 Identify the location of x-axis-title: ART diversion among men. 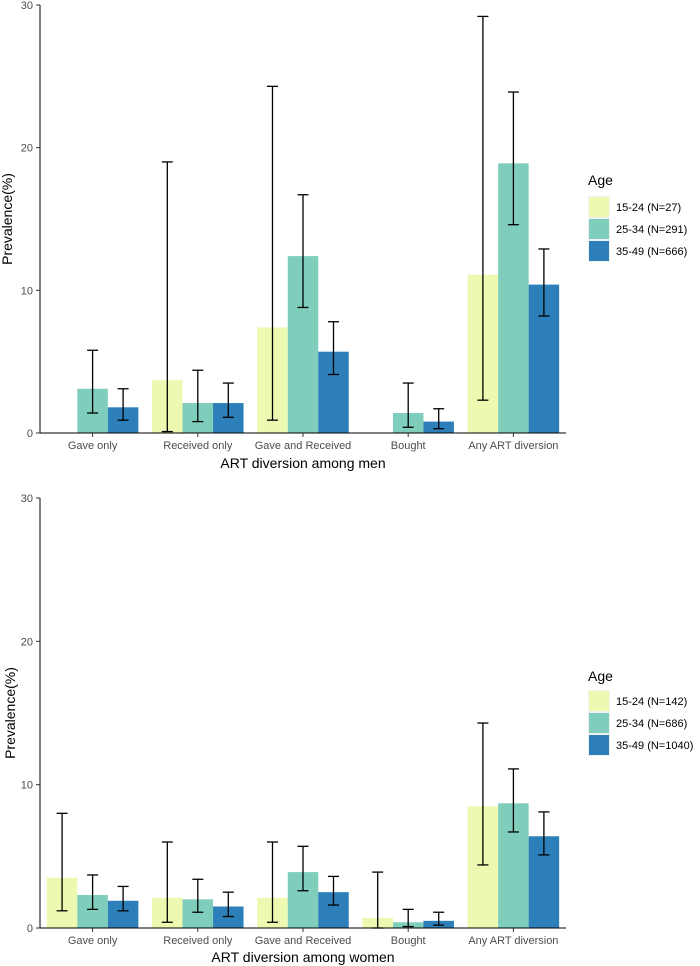
(302, 463).